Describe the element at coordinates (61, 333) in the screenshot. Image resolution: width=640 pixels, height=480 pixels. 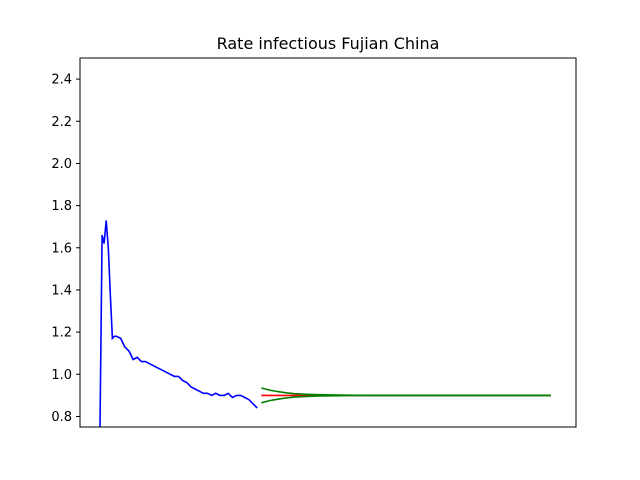
I see `y-tick-label: 1.2` at that location.